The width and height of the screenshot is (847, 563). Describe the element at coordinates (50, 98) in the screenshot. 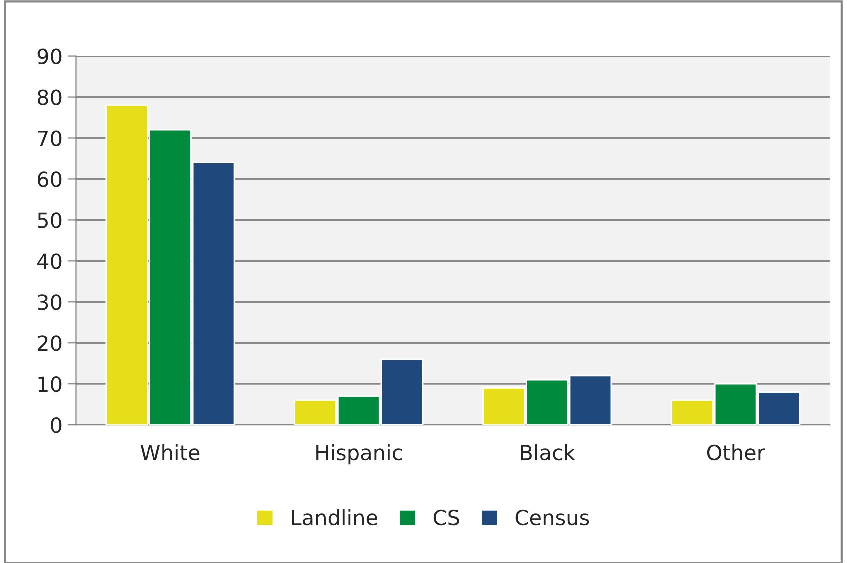

I see `y-tick-label: 80` at that location.